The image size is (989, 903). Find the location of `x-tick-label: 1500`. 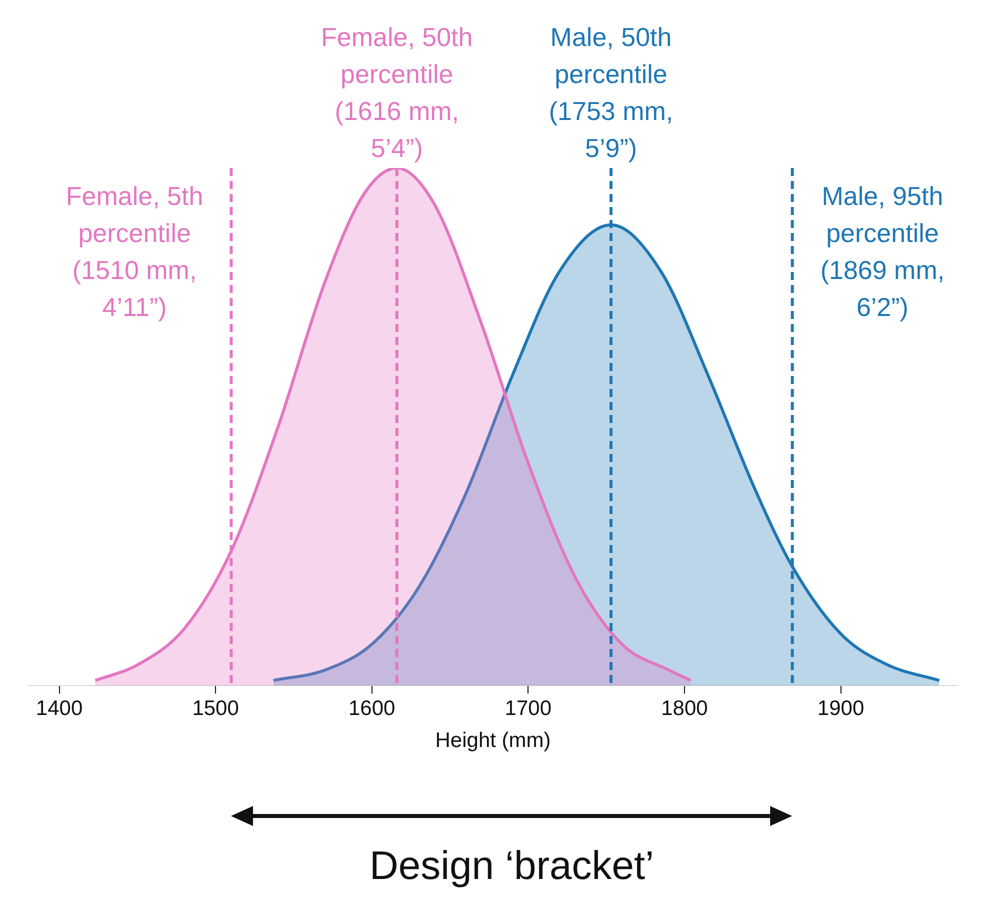

x-tick-label: 1500 is located at coordinates (215, 708).